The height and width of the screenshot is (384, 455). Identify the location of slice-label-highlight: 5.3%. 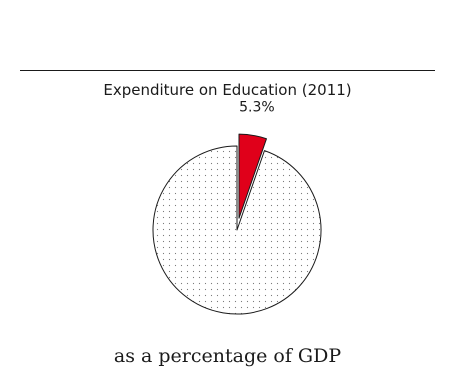
(257, 108).